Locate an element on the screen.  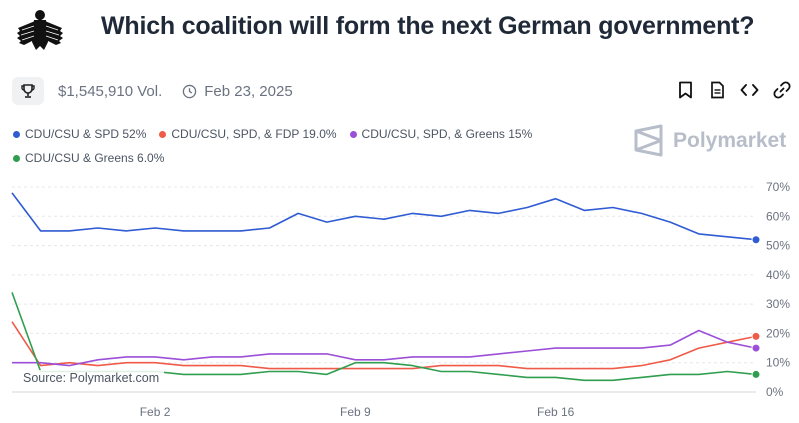
legend-item-cdu-spd: CDU/CSU & SPD 52% is located at coordinates (79, 134).